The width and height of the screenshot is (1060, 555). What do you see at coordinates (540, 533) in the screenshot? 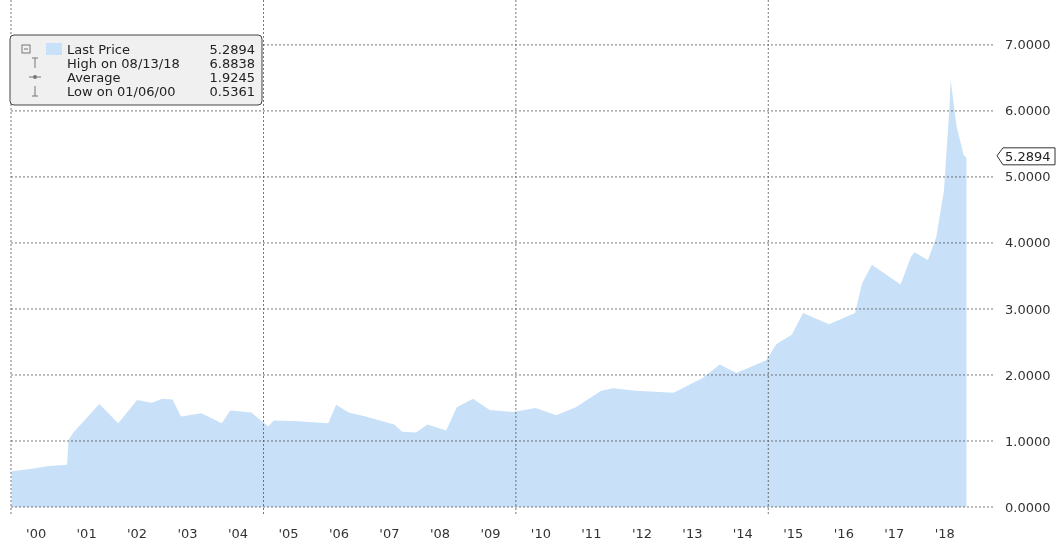
I see `x-tick-label: '10` at bounding box center [540, 533].